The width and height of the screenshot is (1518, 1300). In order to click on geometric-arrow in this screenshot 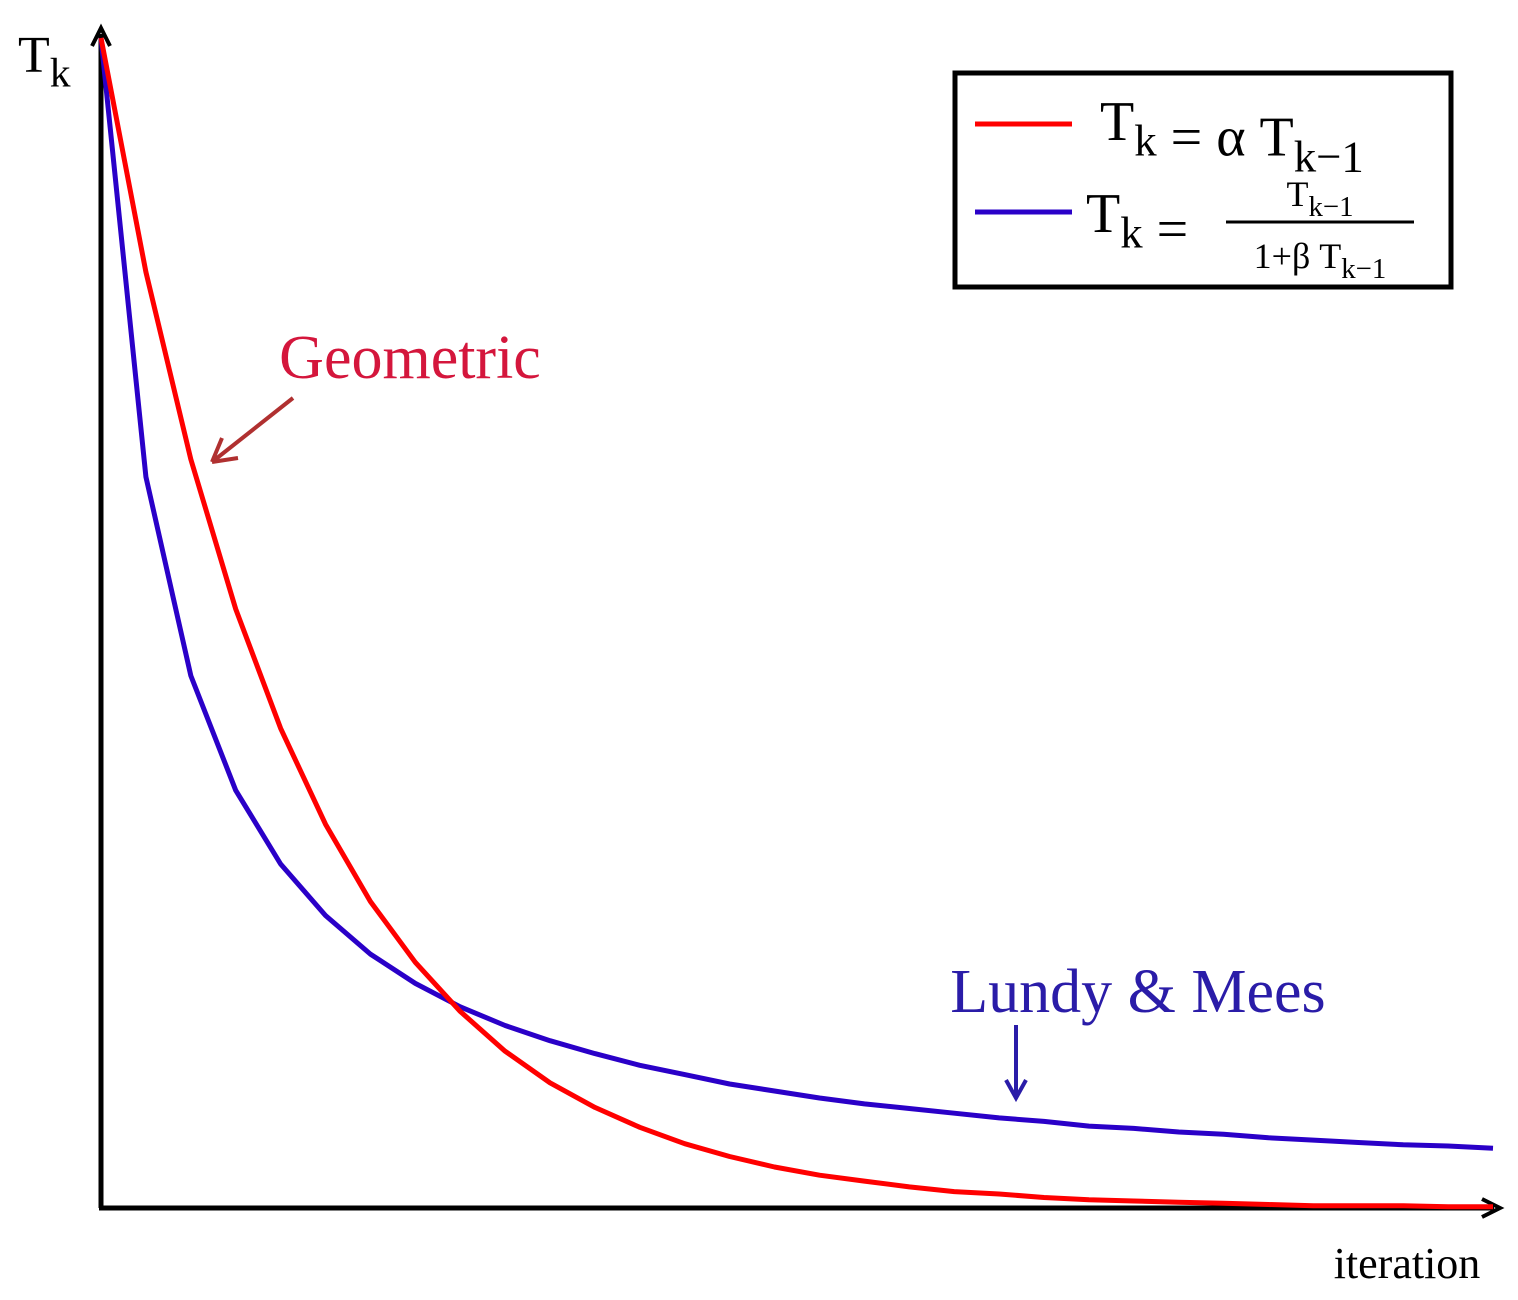, I will do `click(252, 430)`.